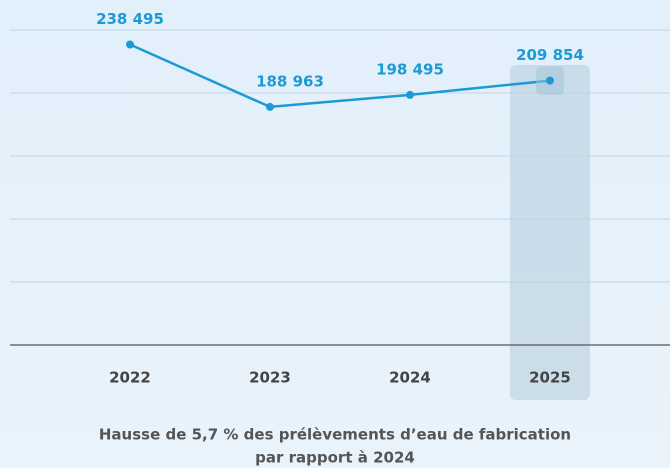  I want to click on caption: par rapport à 2024, so click(335, 458).